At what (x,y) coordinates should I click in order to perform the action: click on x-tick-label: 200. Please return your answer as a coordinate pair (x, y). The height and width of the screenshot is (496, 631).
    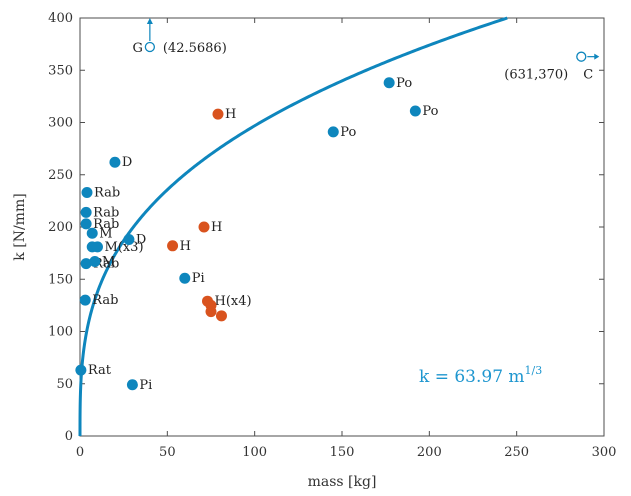
    Looking at the image, I should click on (429, 452).